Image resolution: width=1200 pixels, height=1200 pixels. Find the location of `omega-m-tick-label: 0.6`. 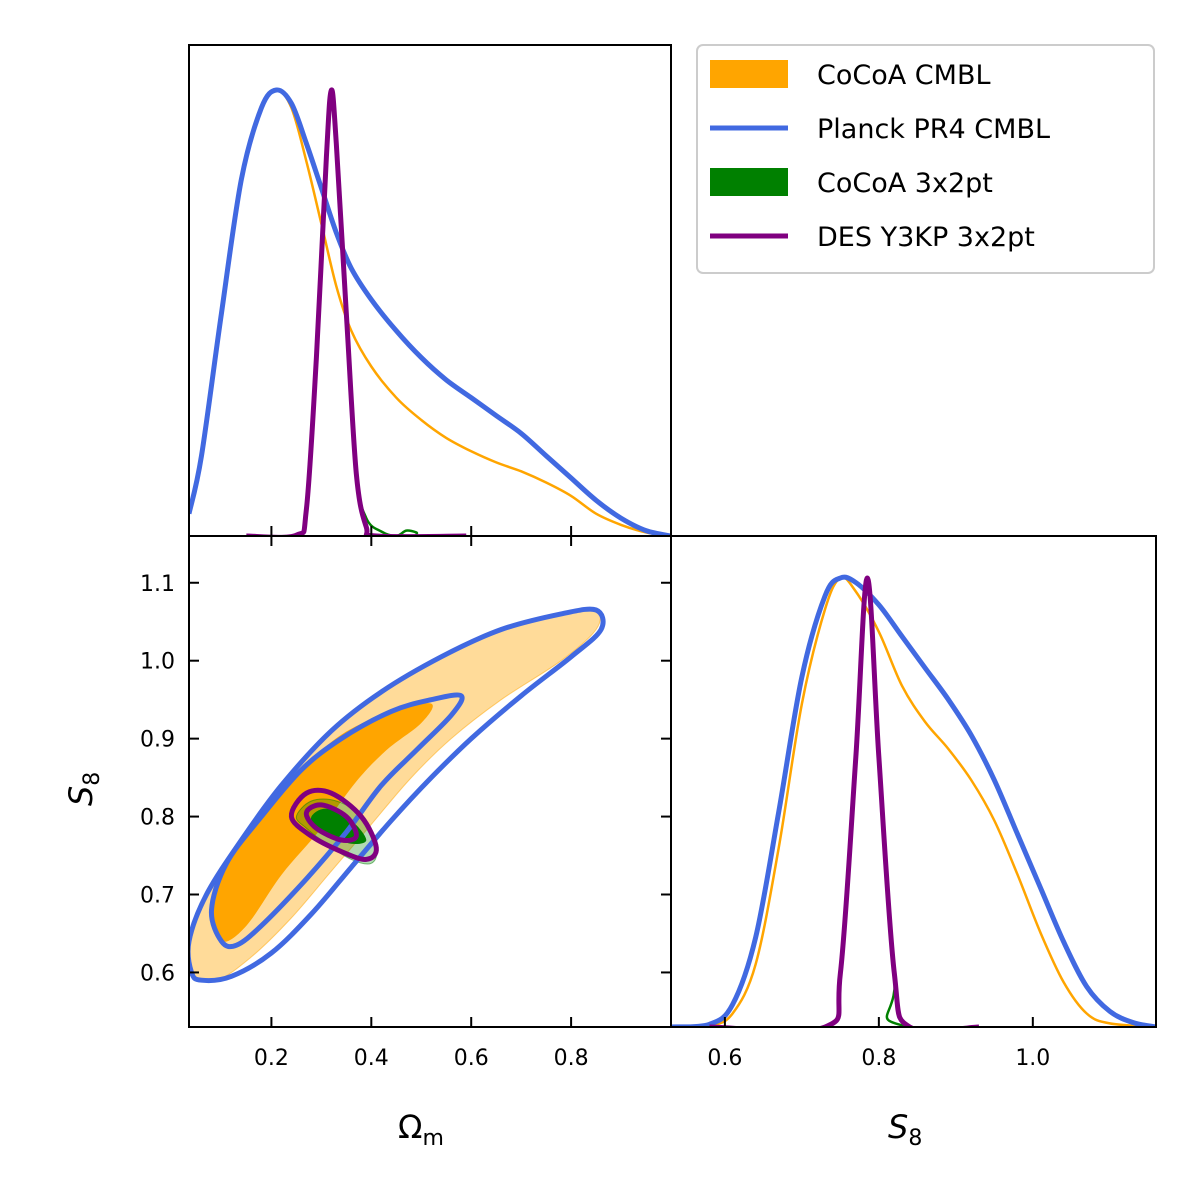

omega-m-tick-label: 0.6 is located at coordinates (471, 1058).